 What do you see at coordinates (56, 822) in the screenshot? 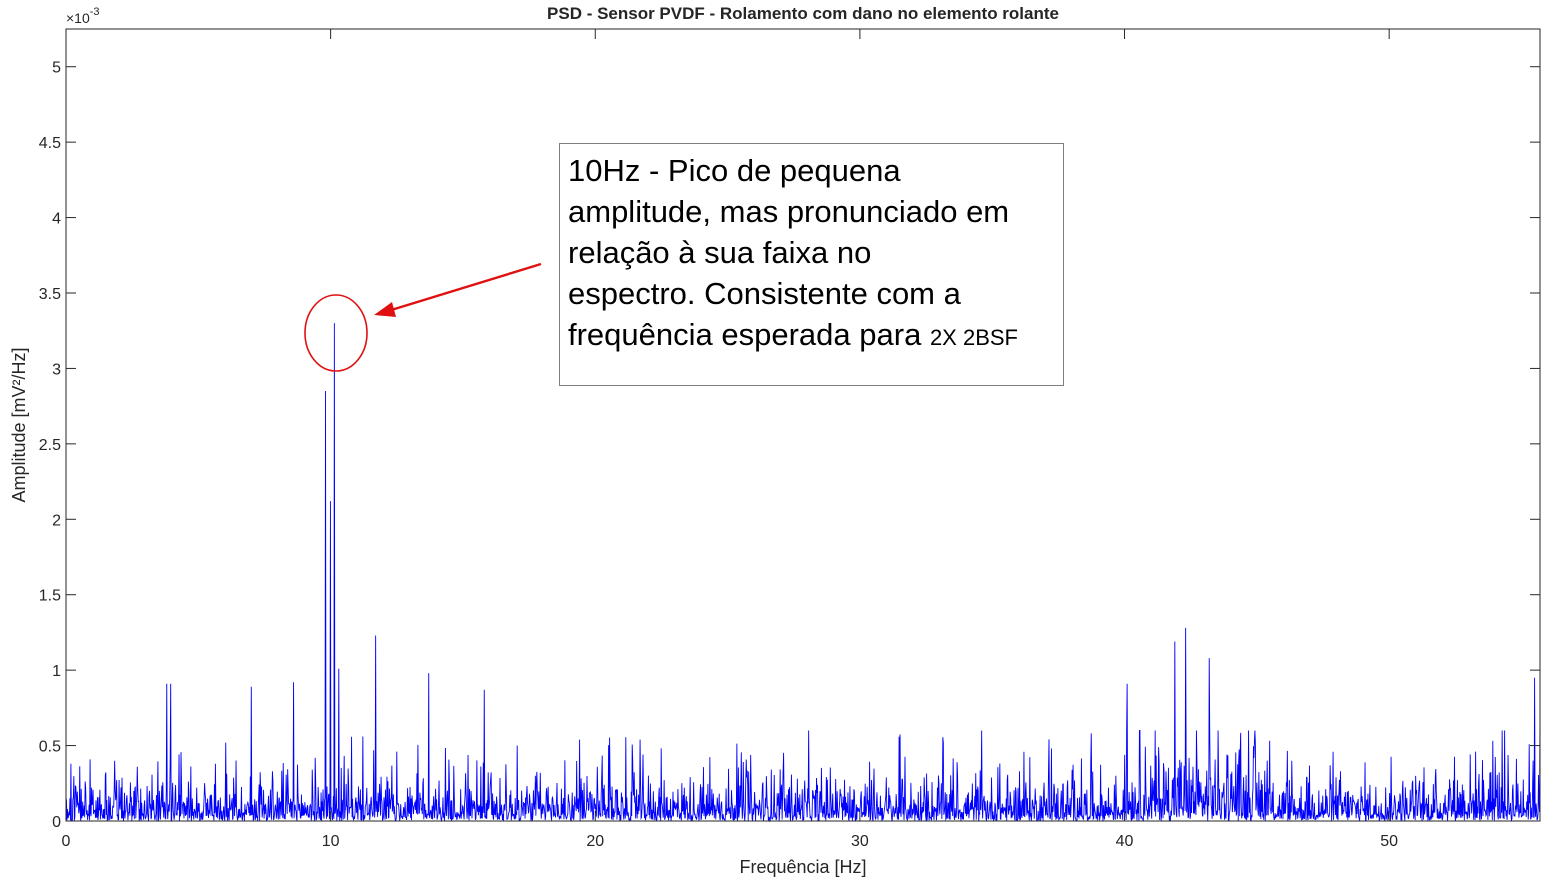
I see `y-tick-label: 0` at bounding box center [56, 822].